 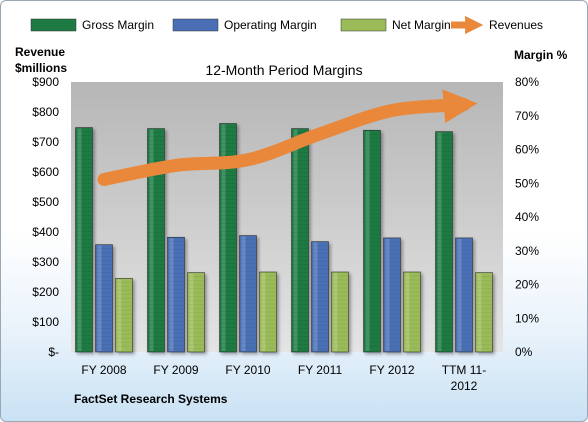 I want to click on right-tick-label: 10%, so click(x=527, y=318).